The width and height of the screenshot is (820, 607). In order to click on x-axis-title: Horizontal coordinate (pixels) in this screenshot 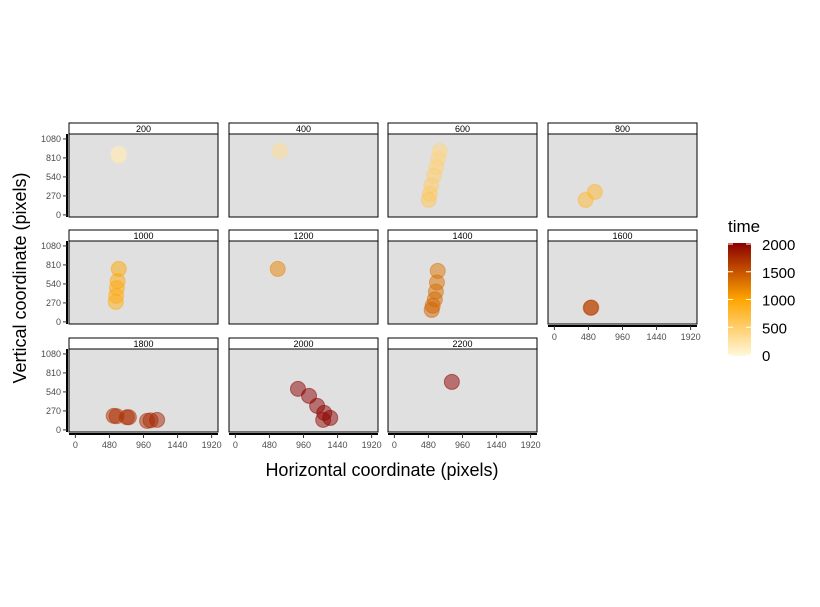, I will do `click(381, 470)`.